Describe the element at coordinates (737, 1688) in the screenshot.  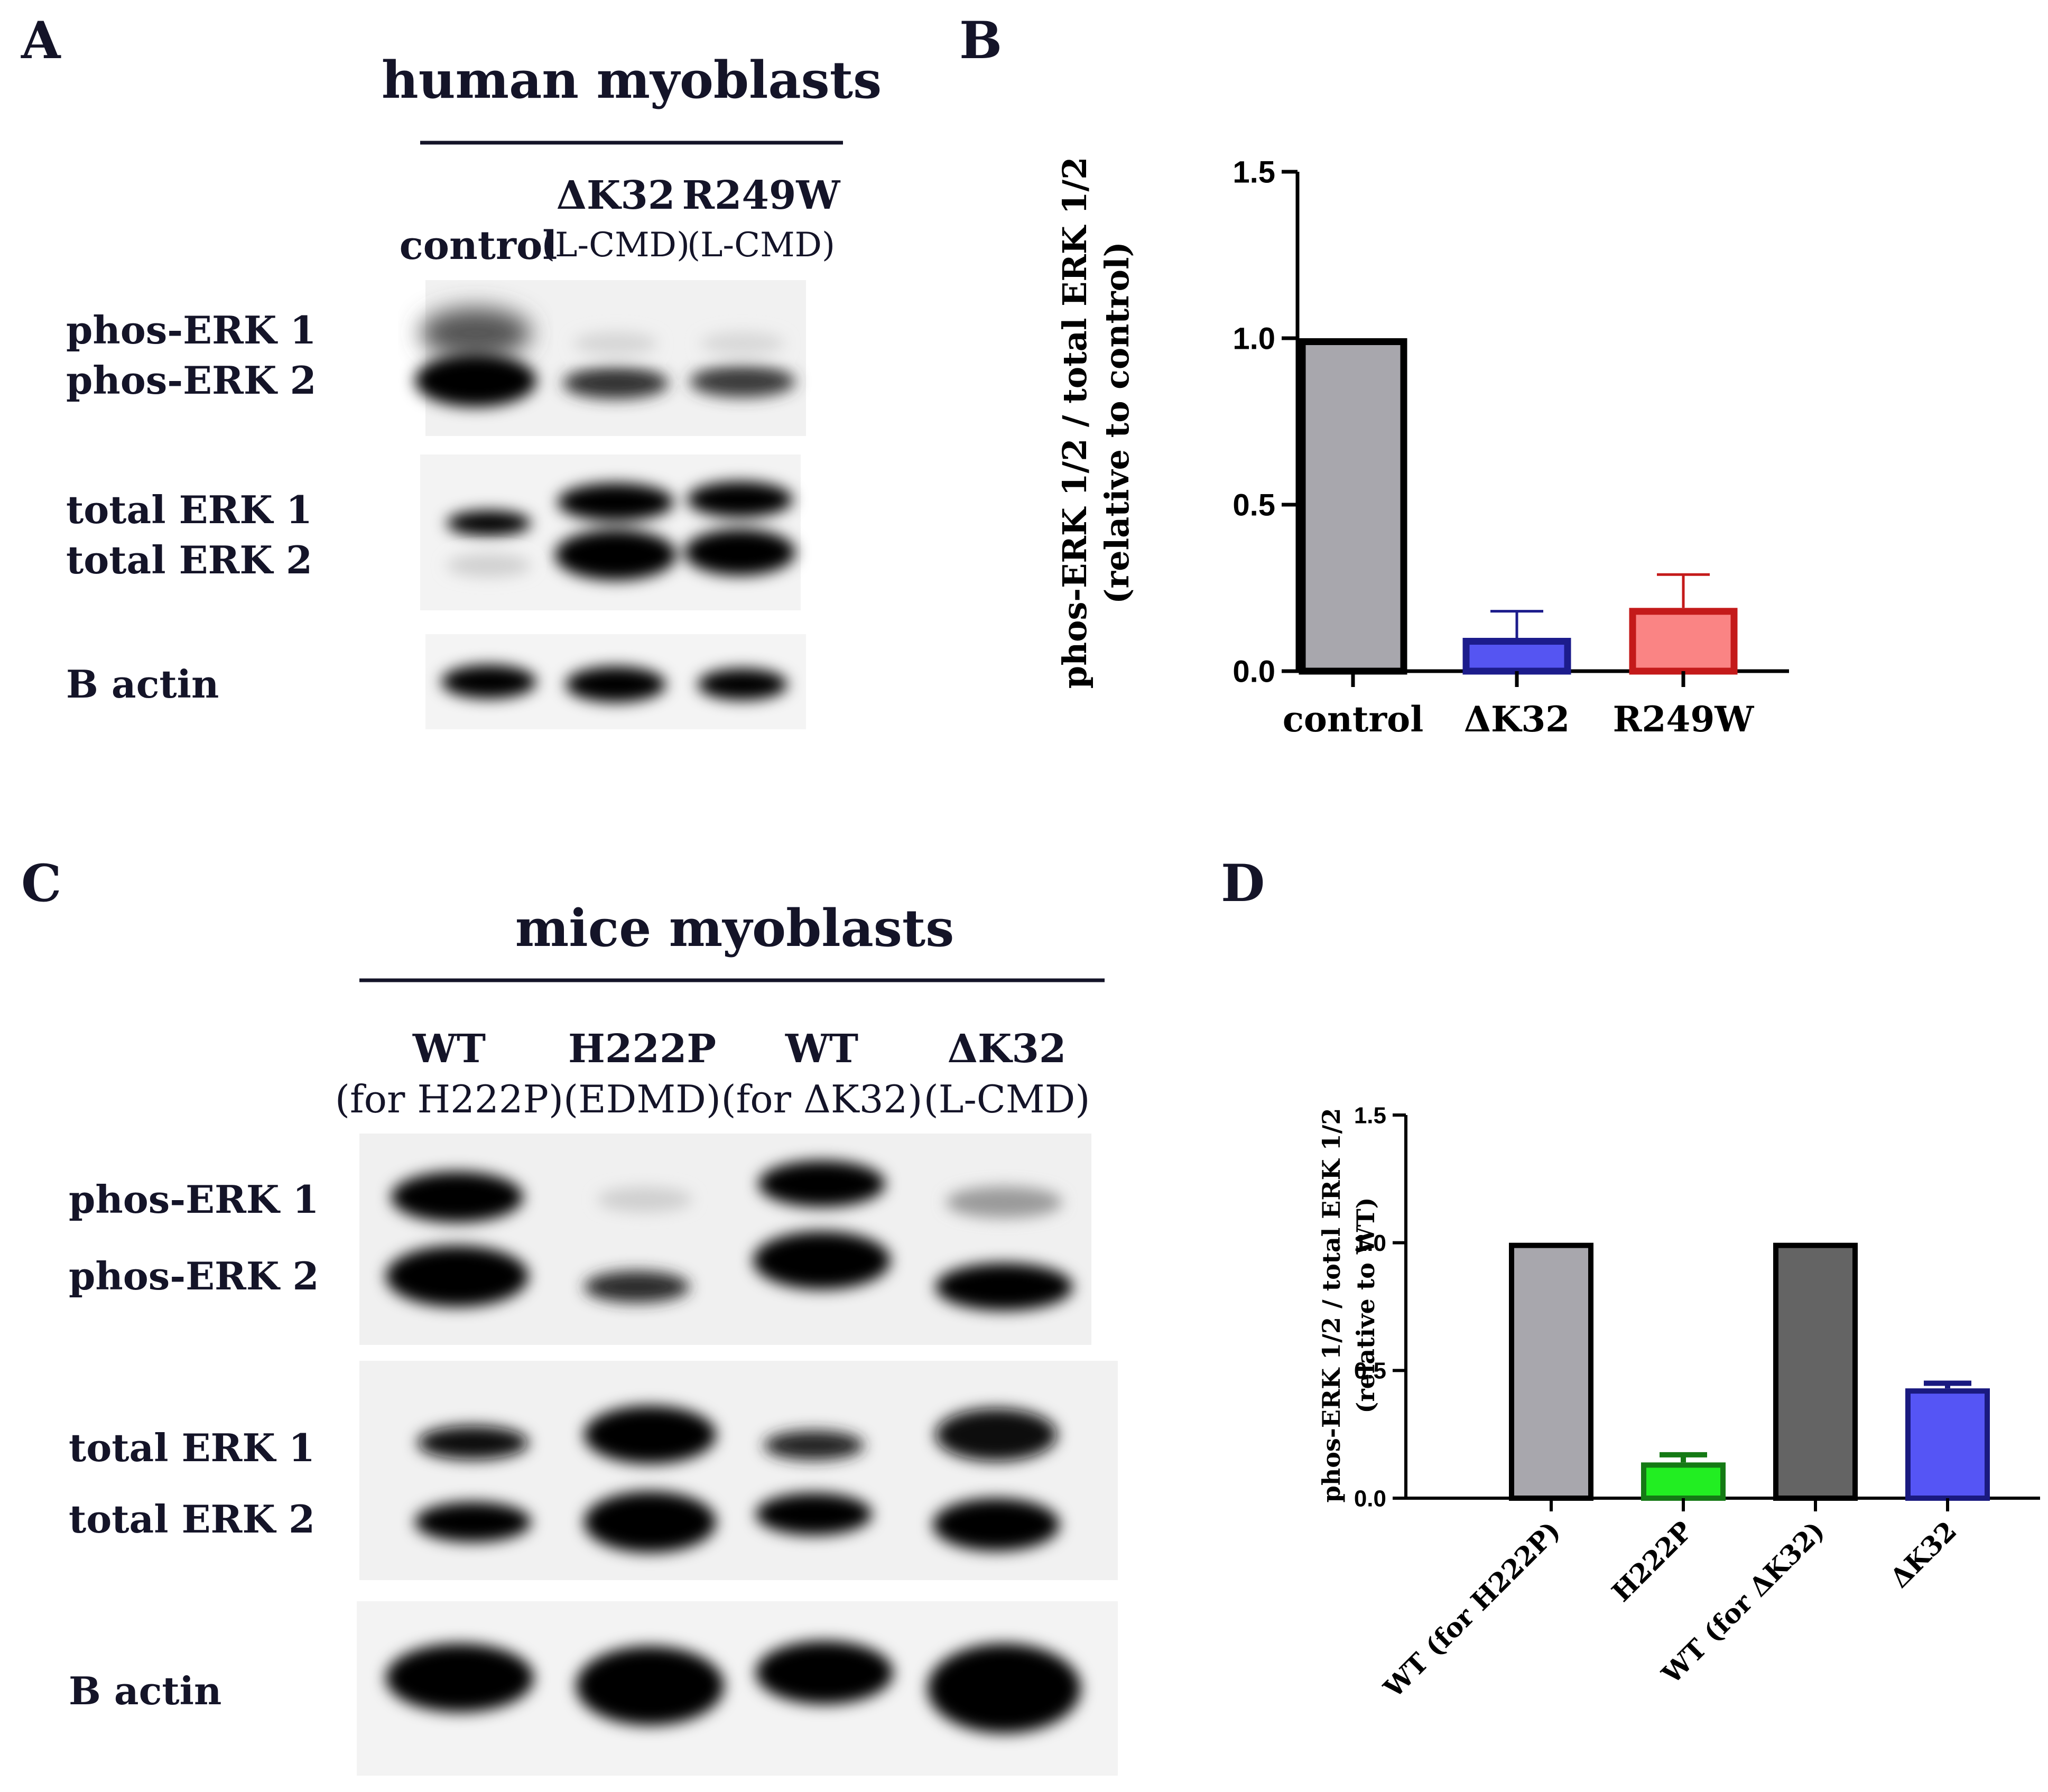
I see `panel-c-blot-b-actin` at that location.